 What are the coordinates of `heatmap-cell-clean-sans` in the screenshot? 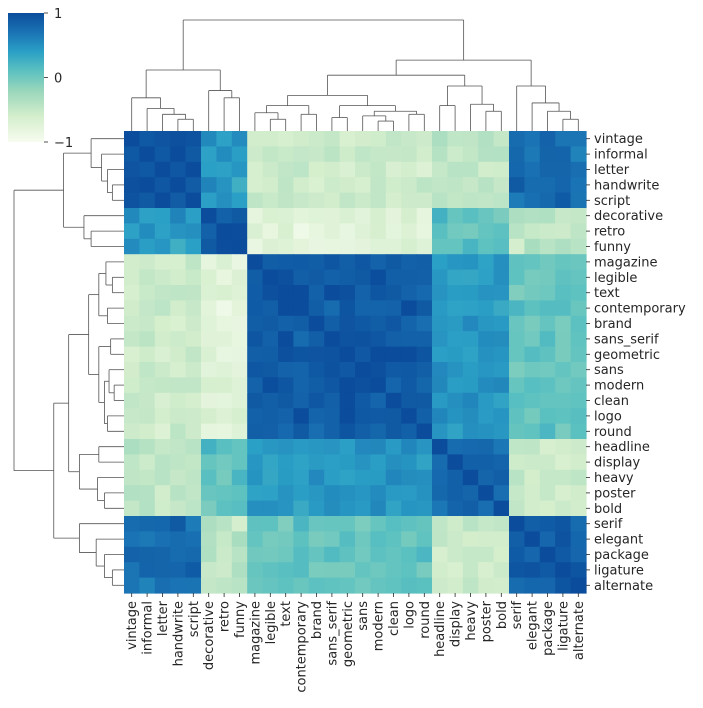 It's located at (363, 400).